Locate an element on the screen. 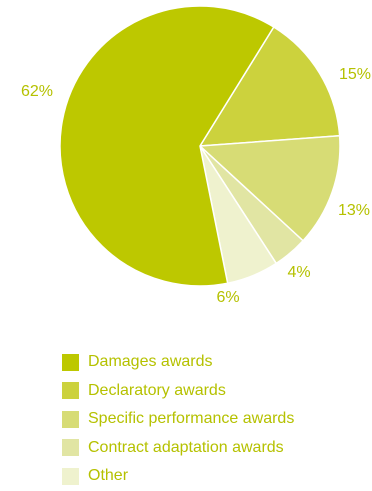 The height and width of the screenshot is (491, 372). legend-item: Declaratory awards is located at coordinates (178, 391).